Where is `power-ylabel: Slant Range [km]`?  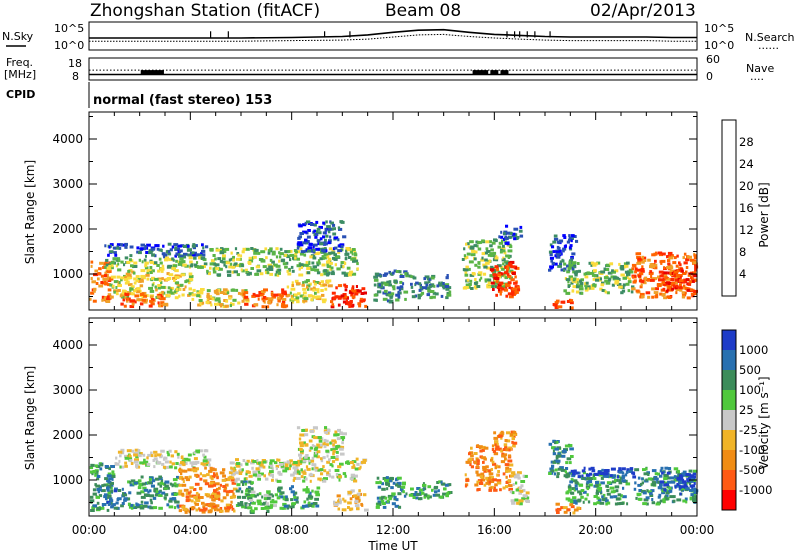
power-ylabel: Slant Range [km] is located at coordinates (30, 212).